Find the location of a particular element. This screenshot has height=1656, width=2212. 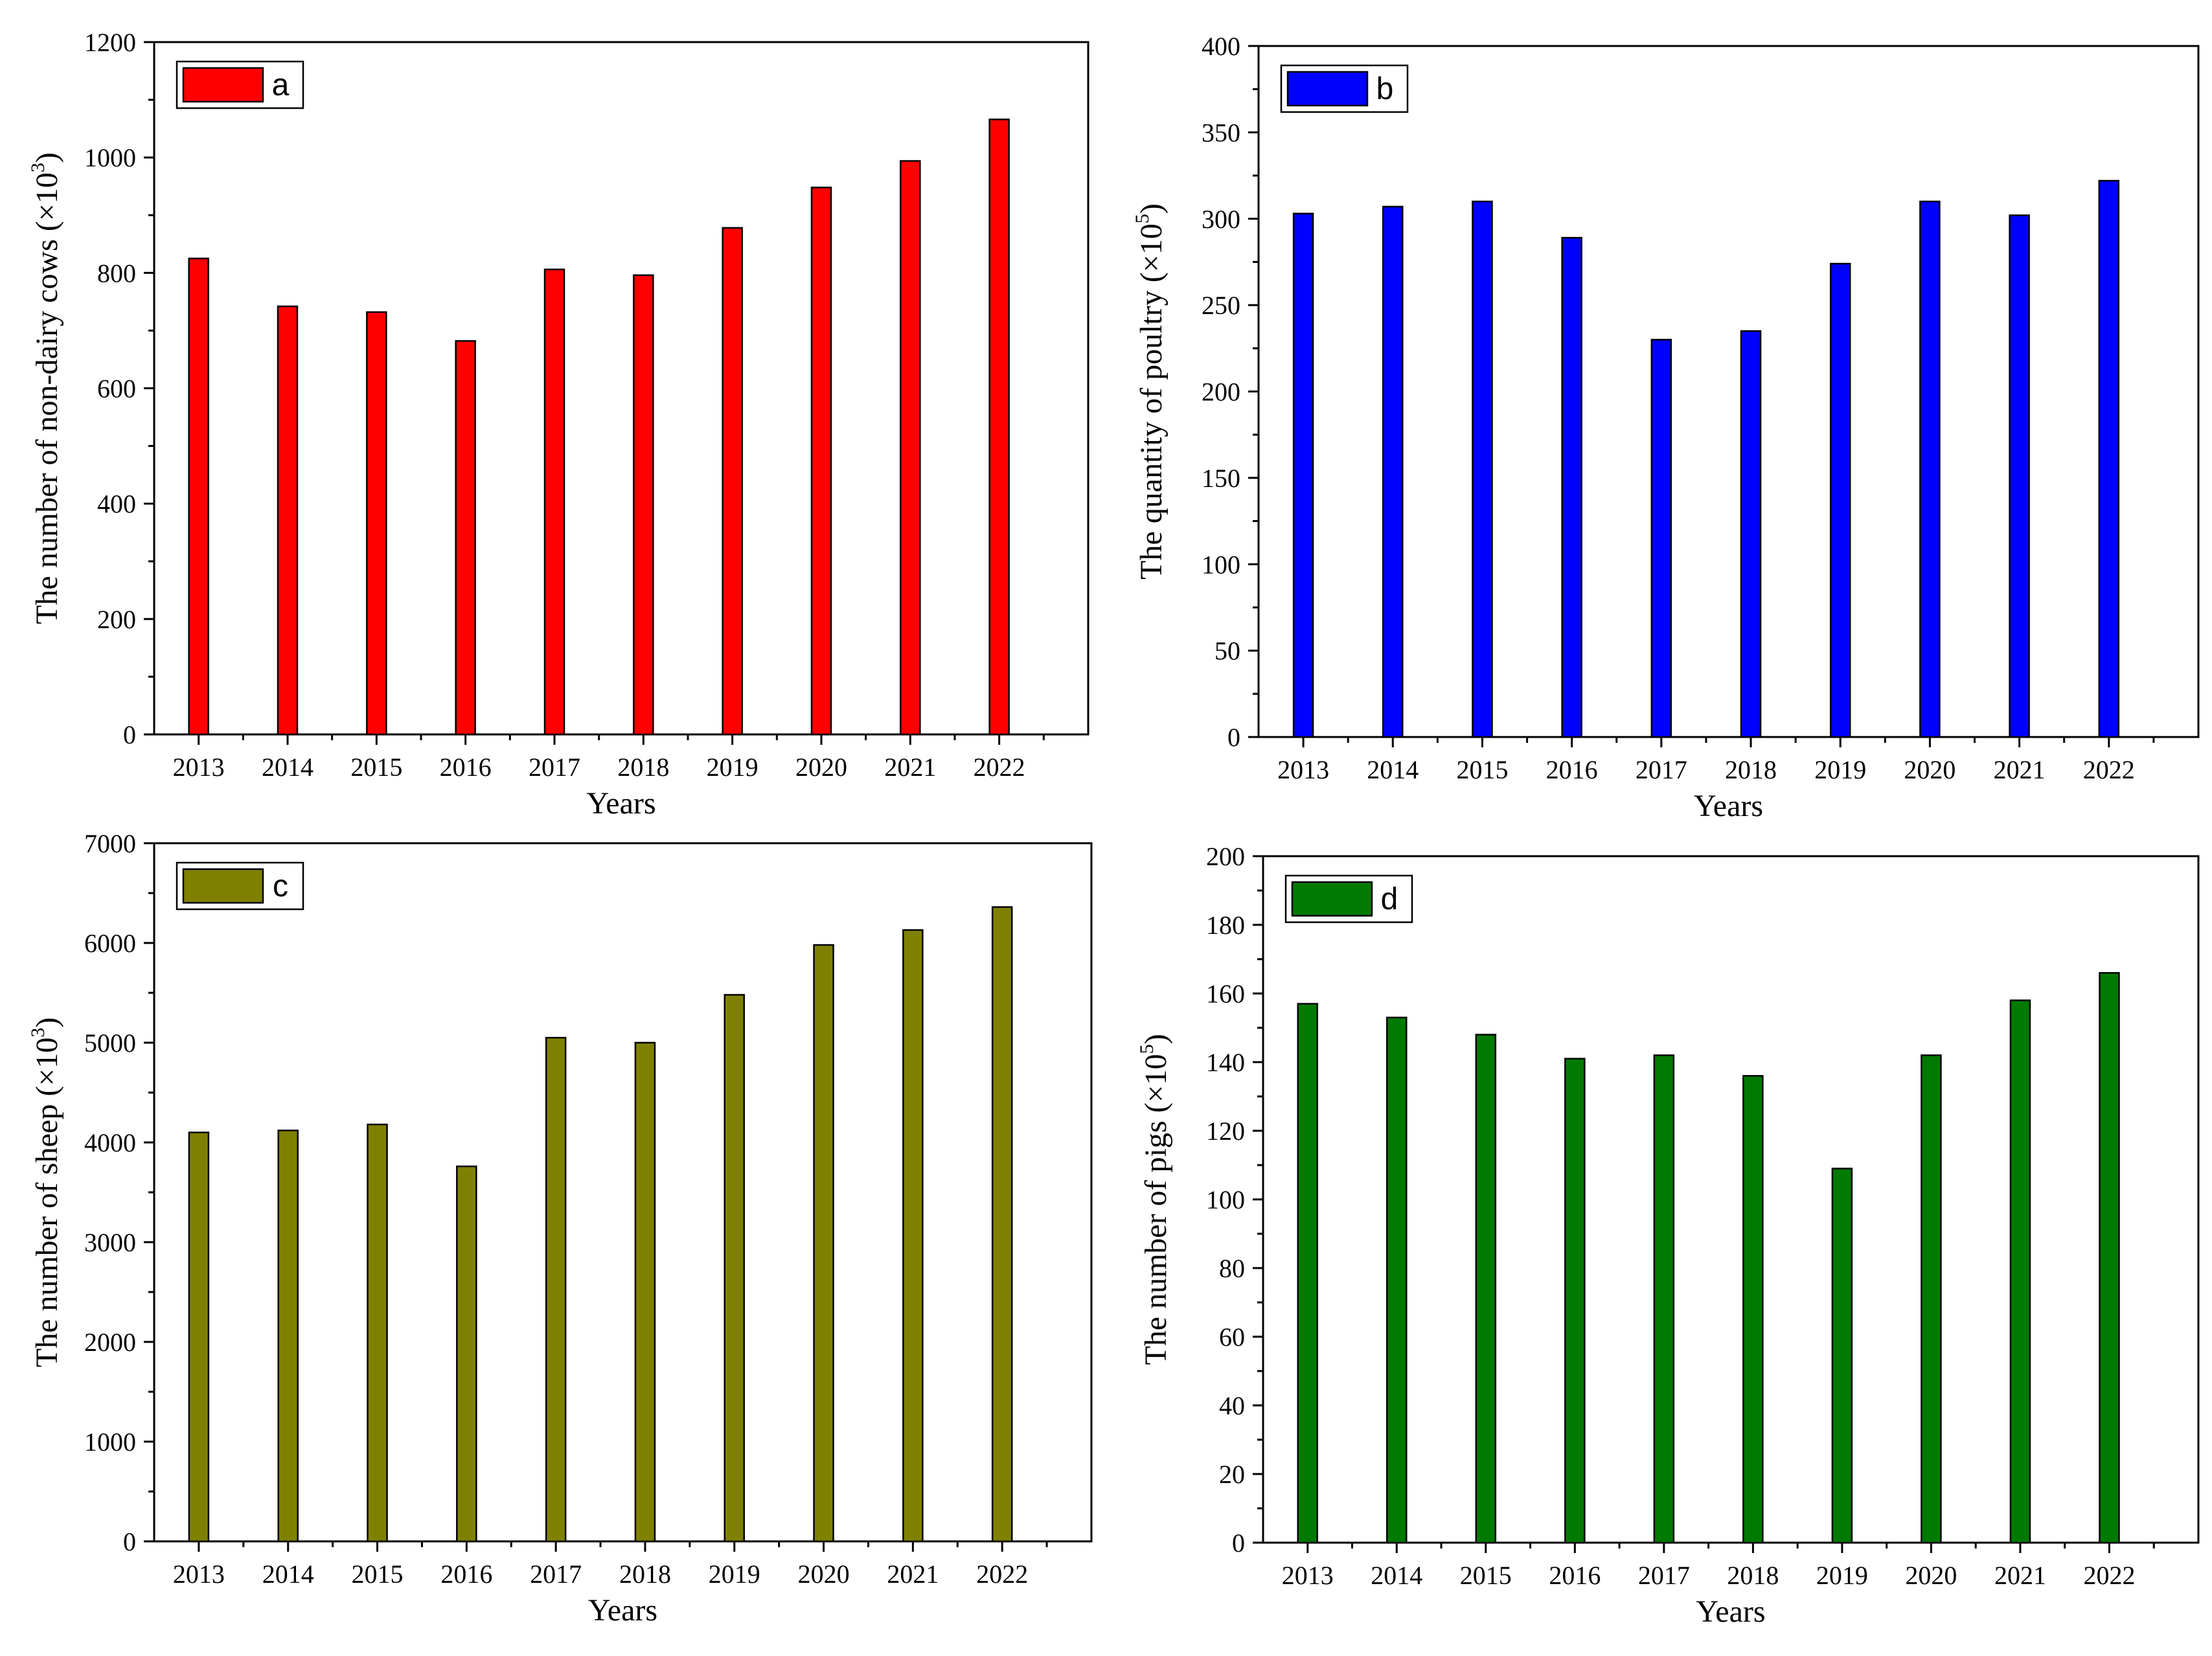

y-tick-label: 80 is located at coordinates (1232, 1268).